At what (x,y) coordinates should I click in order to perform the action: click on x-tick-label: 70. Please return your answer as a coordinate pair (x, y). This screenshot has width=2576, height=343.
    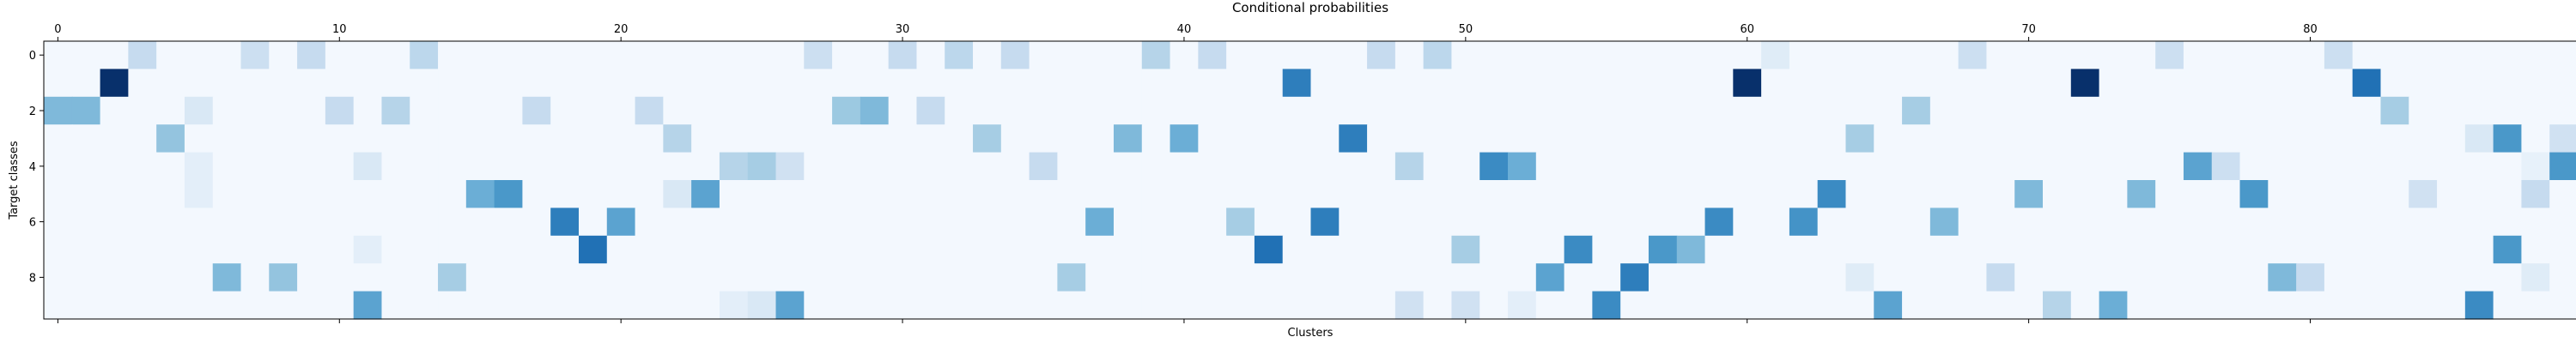
    Looking at the image, I should click on (2028, 30).